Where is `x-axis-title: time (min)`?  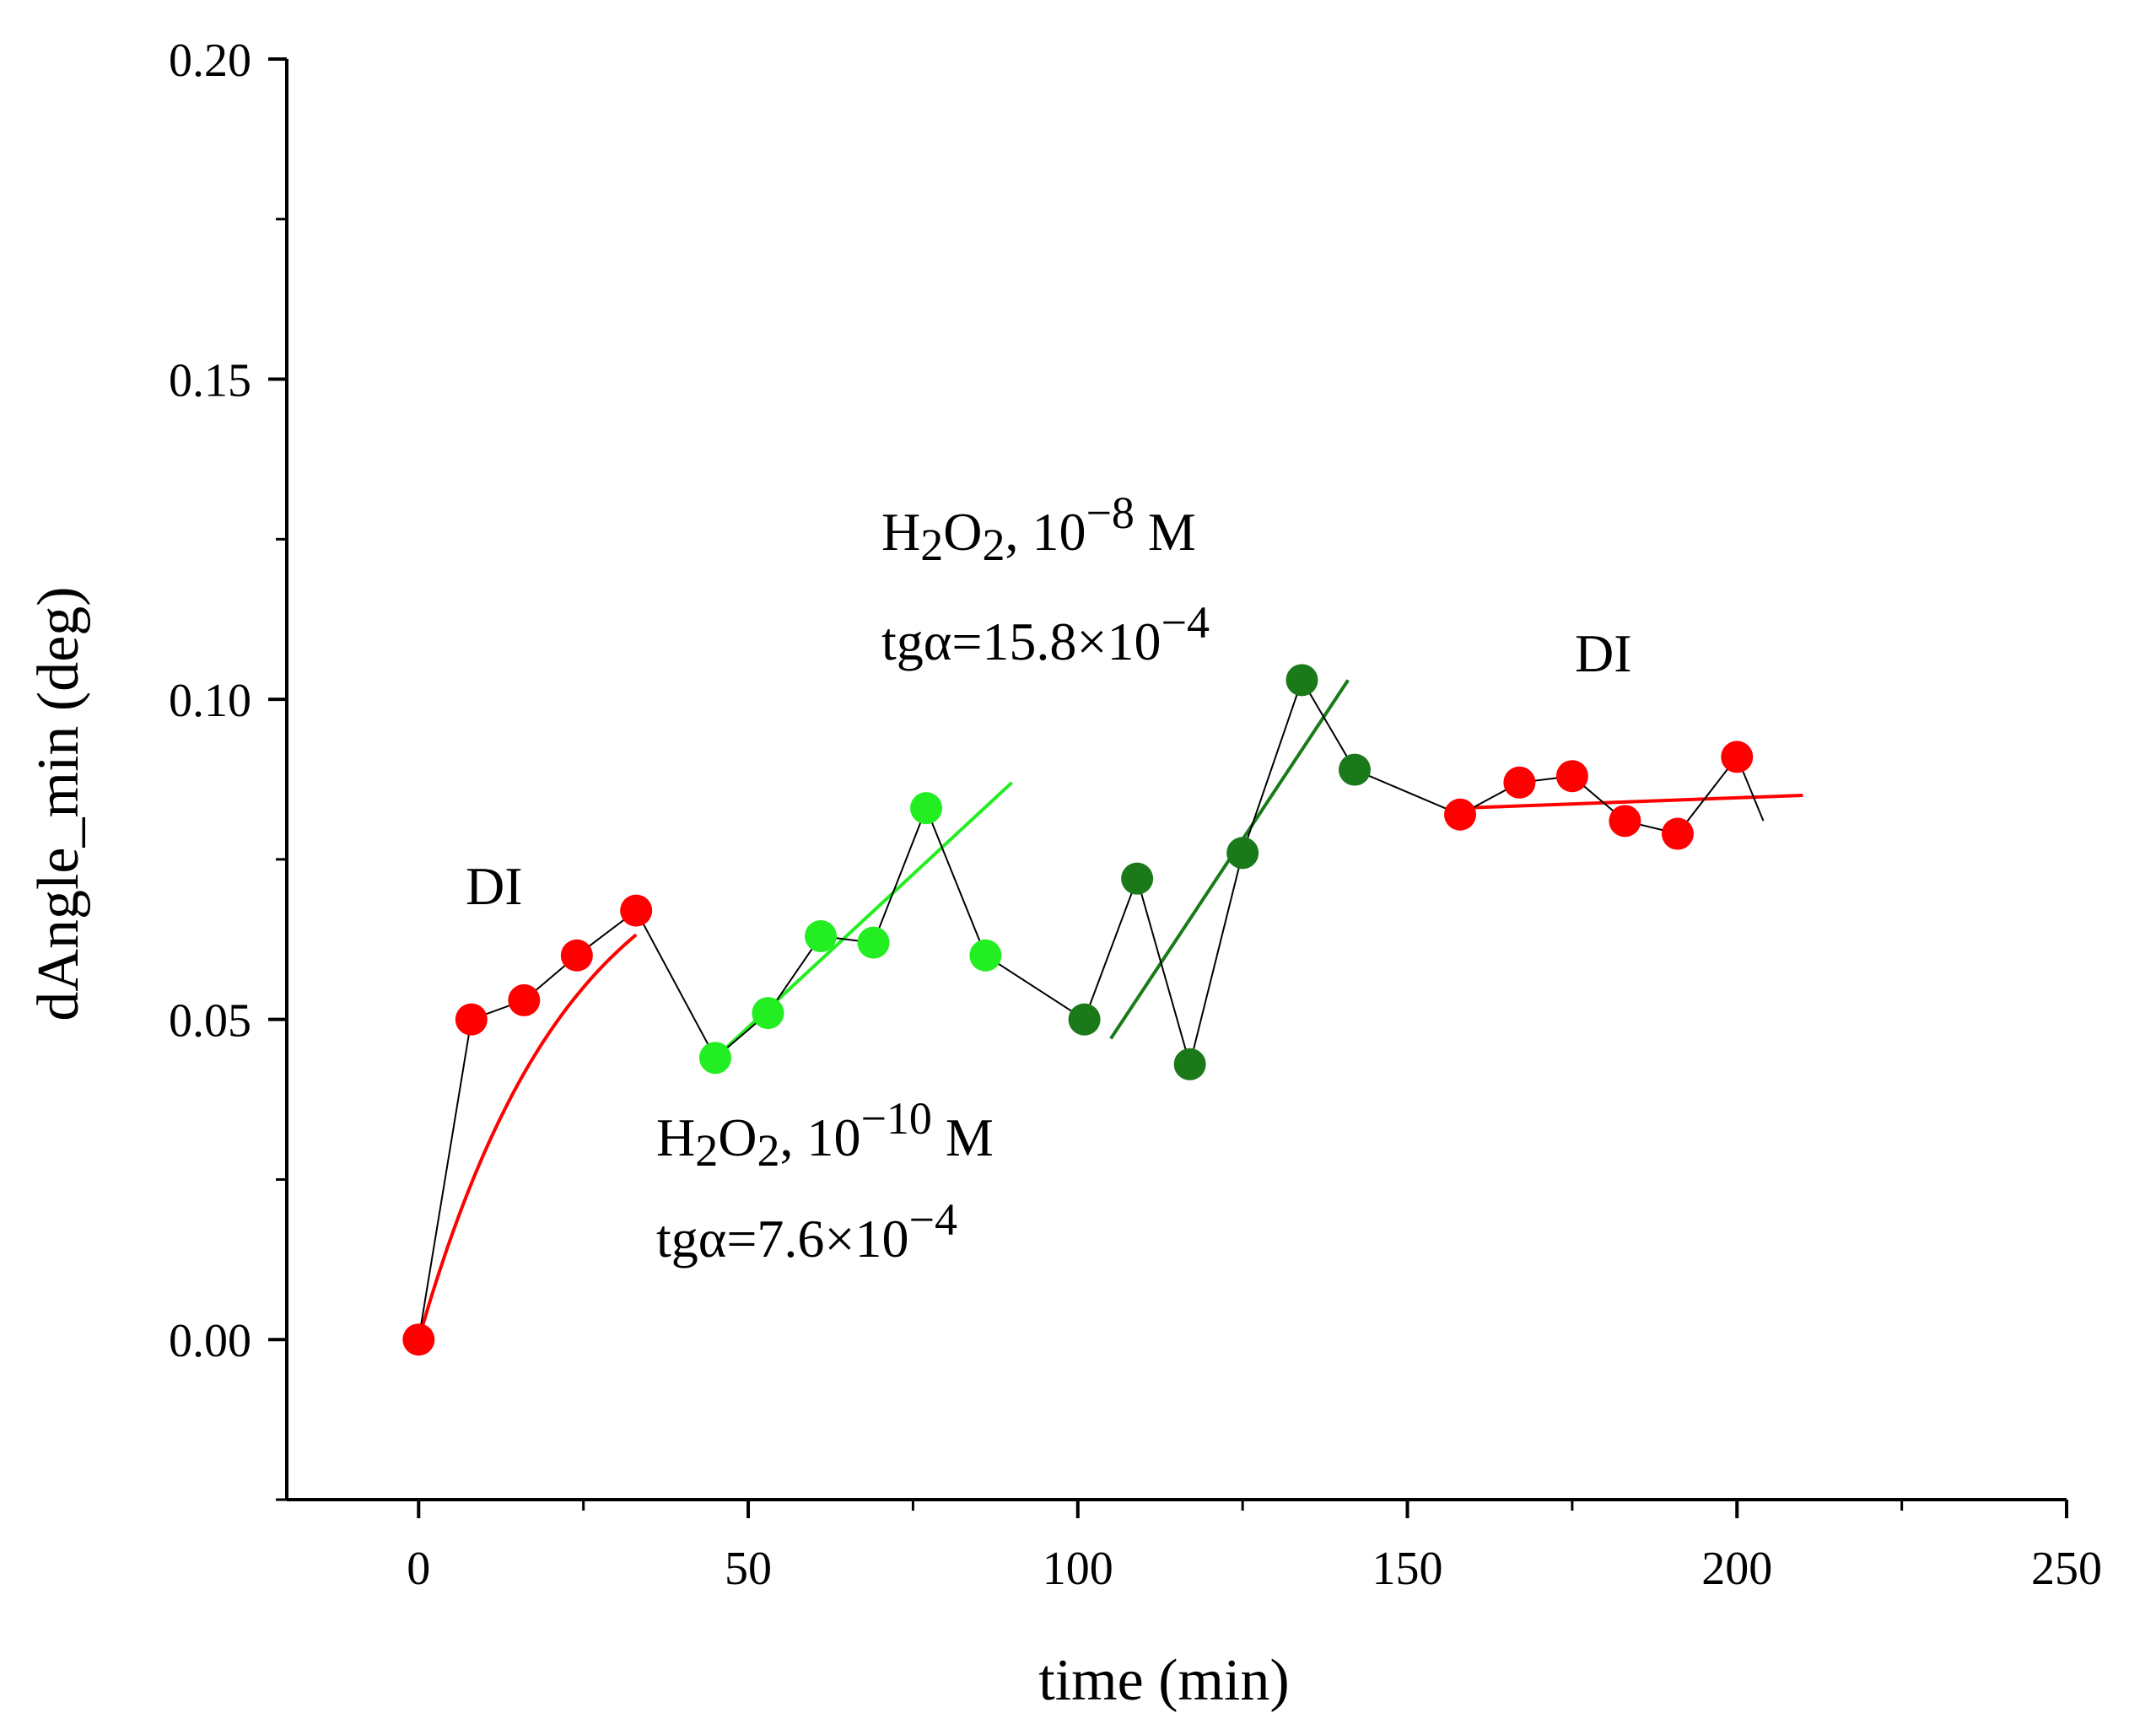 x-axis-title: time (min) is located at coordinates (1163, 1680).